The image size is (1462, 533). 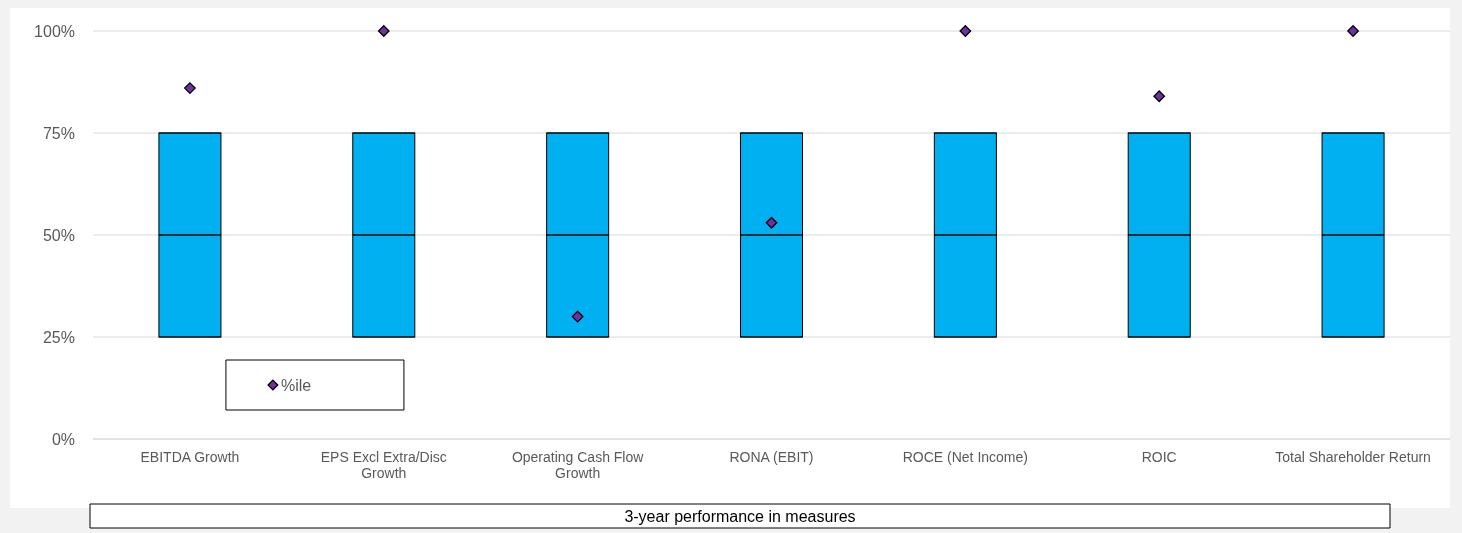 I want to click on x-tick-label: EPS Excl Extra/Disc Growth, so click(x=383, y=465).